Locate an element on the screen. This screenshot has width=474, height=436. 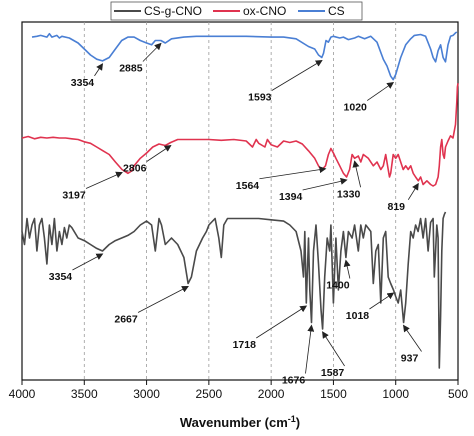
annotation-label: 2885 is located at coordinates (131, 69).